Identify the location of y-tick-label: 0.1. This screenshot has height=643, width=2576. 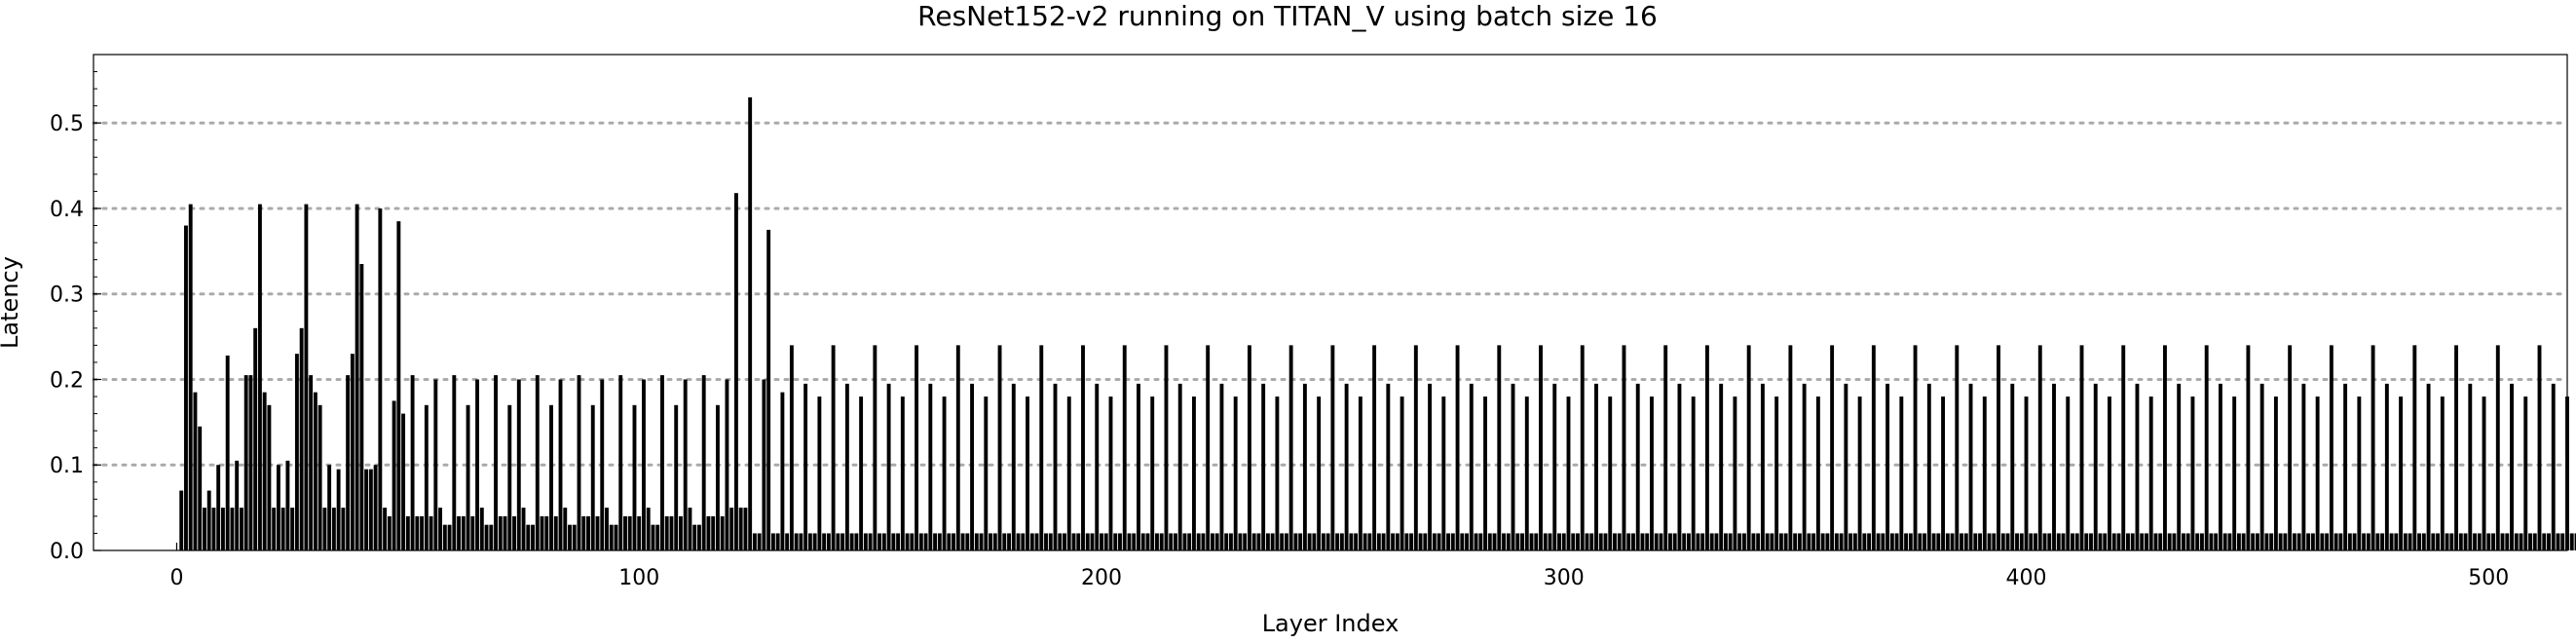
(67, 466).